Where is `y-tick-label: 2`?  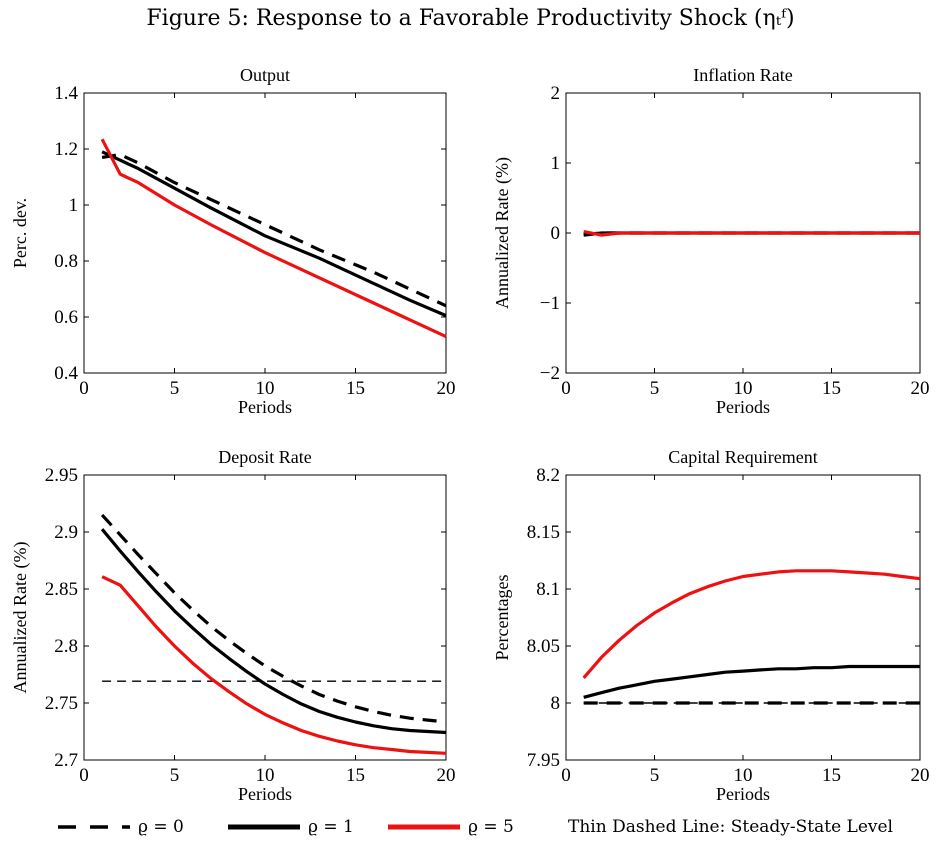 y-tick-label: 2 is located at coordinates (556, 93).